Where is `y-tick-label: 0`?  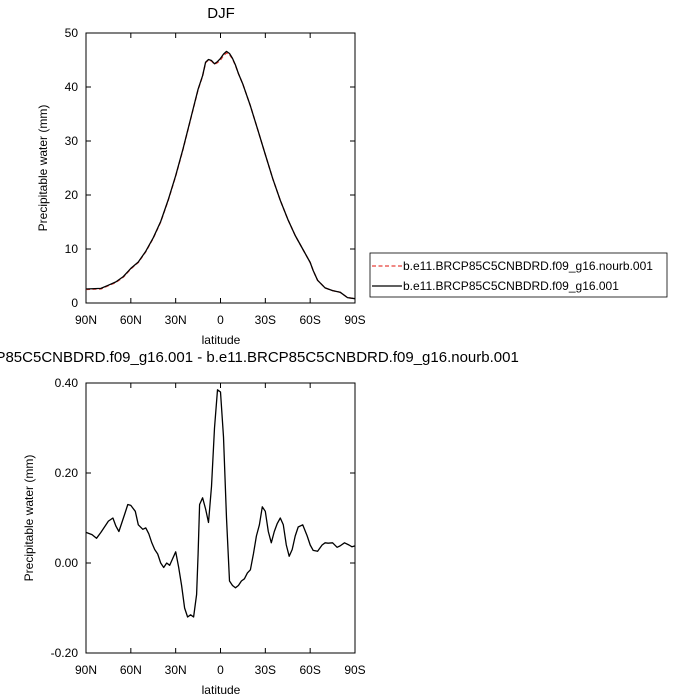
y-tick-label: 0 is located at coordinates (74, 303).